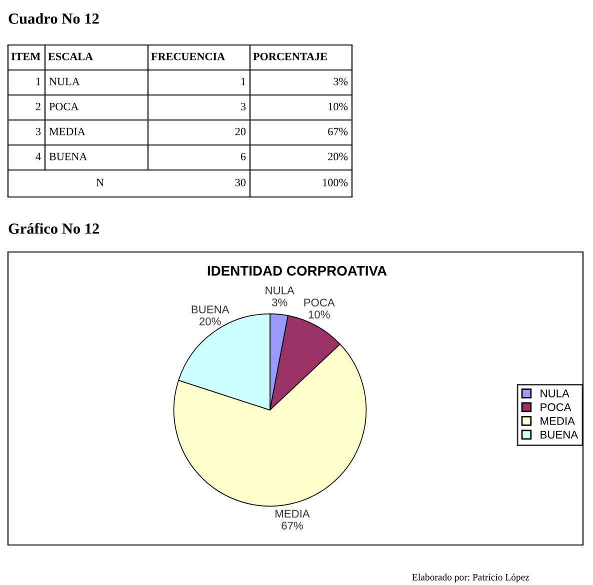 Image resolution: width=593 pixels, height=585 pixels. I want to click on legend-label: NULA, so click(555, 394).